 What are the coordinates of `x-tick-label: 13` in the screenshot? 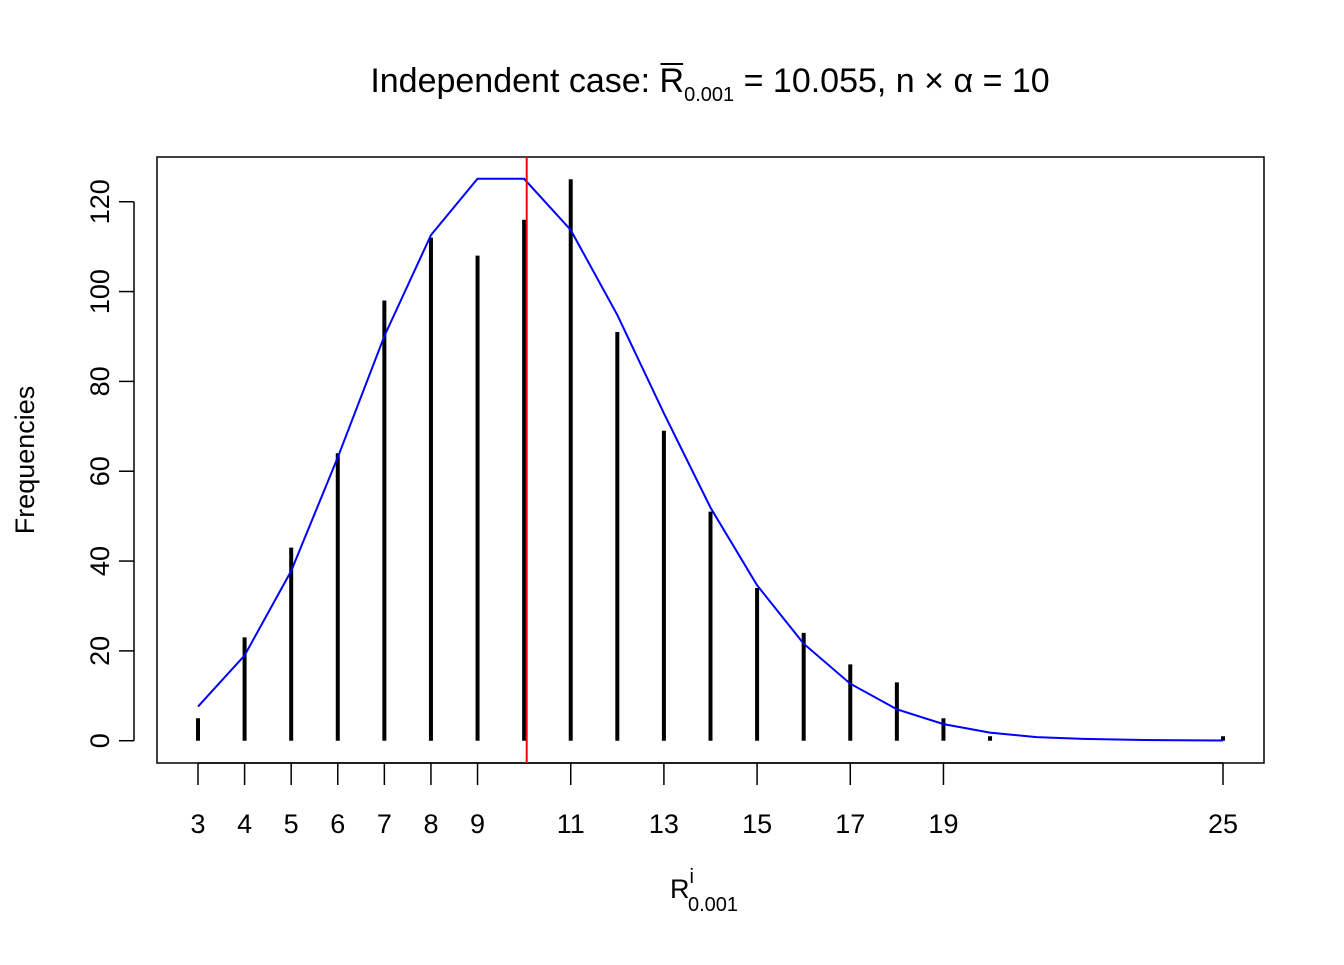 It's located at (664, 824).